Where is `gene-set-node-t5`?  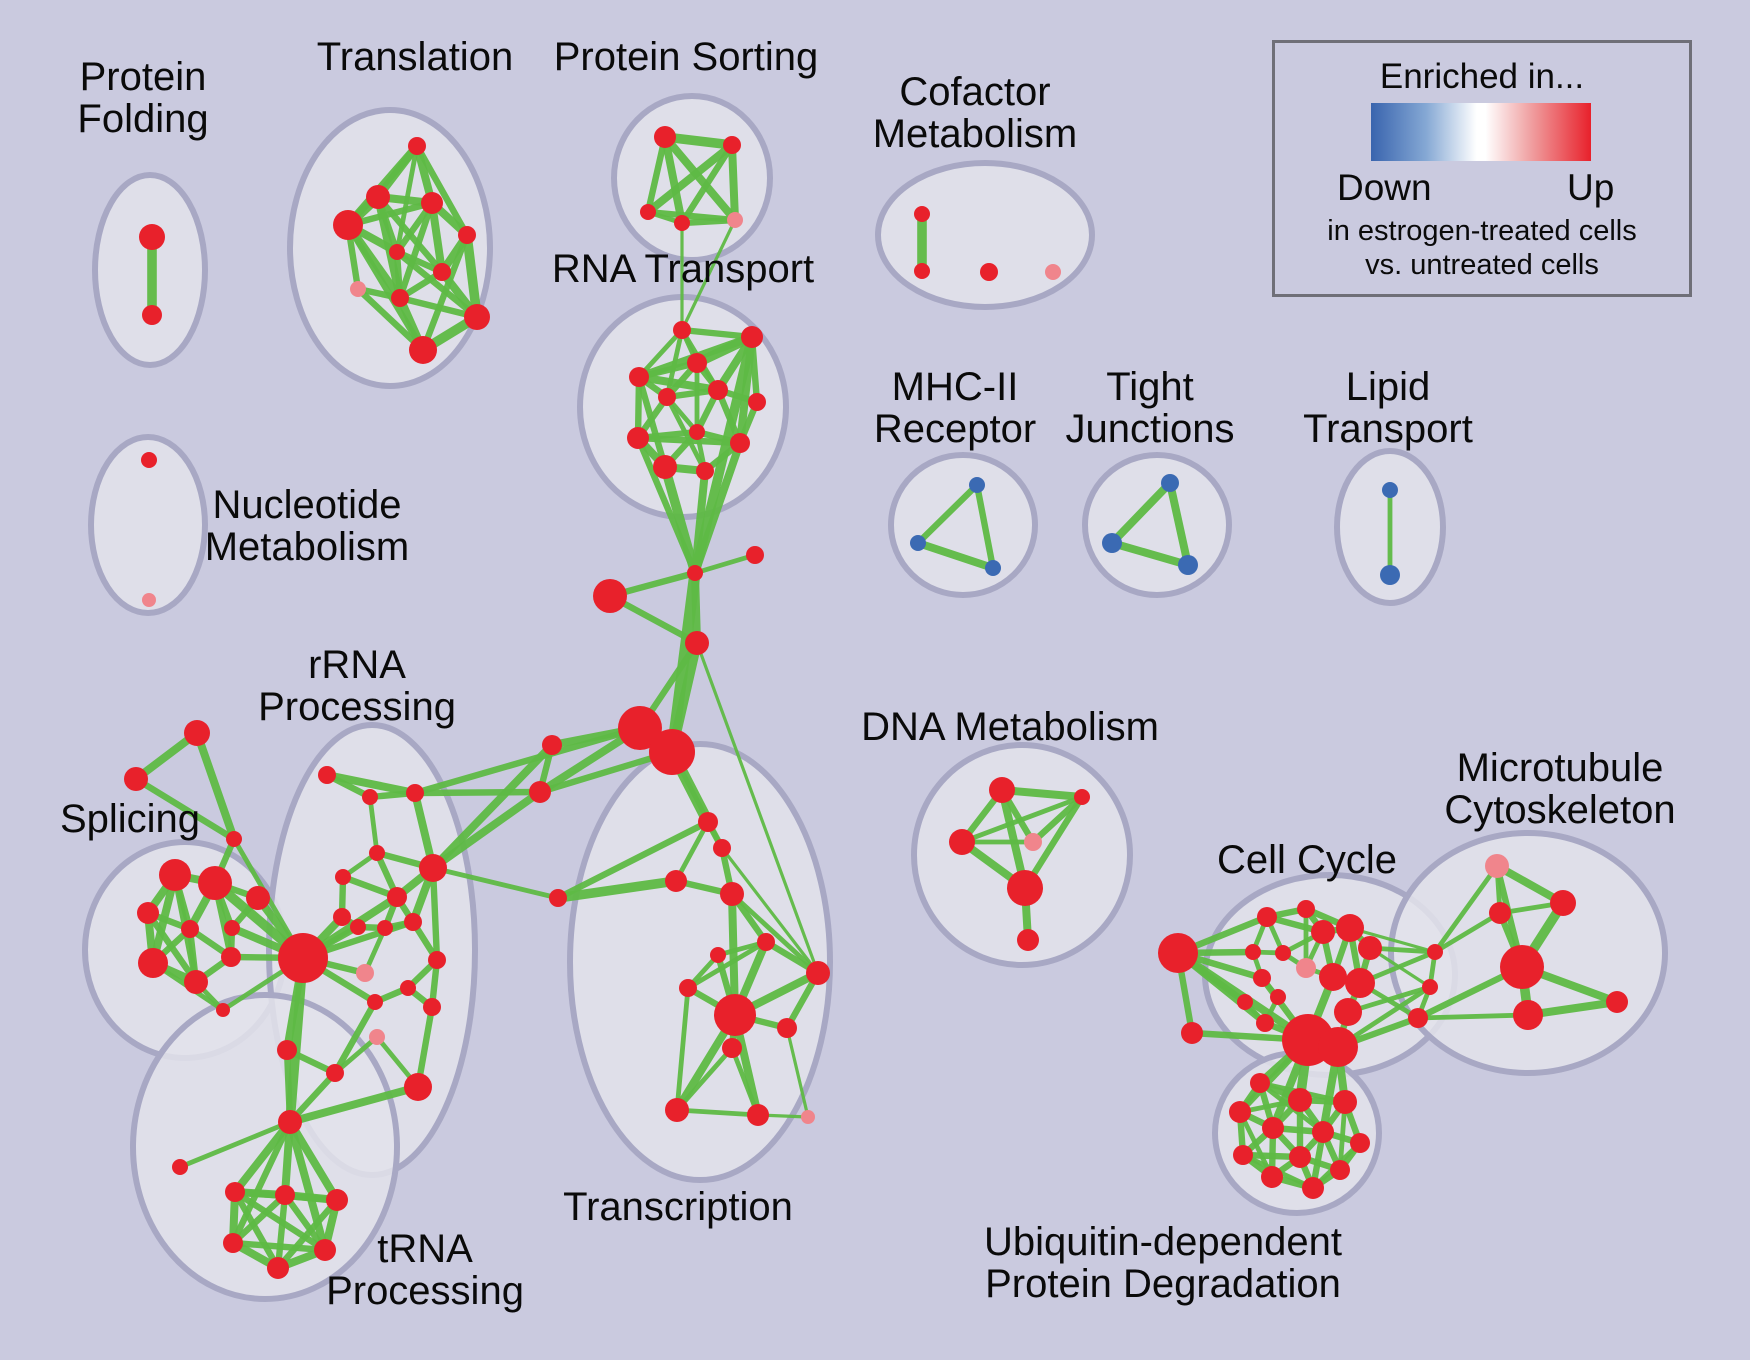
gene-set-node-t5 is located at coordinates (467, 235).